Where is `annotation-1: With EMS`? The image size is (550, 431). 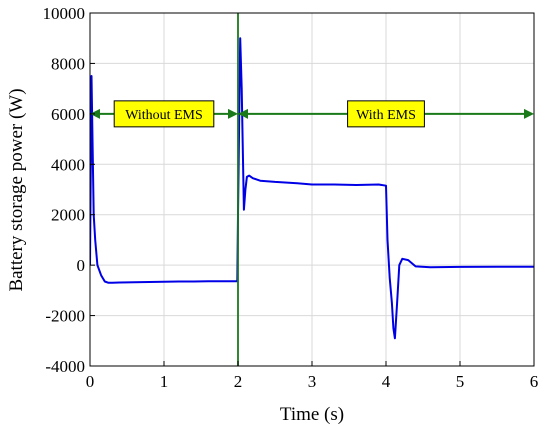 annotation-1: With EMS is located at coordinates (386, 114).